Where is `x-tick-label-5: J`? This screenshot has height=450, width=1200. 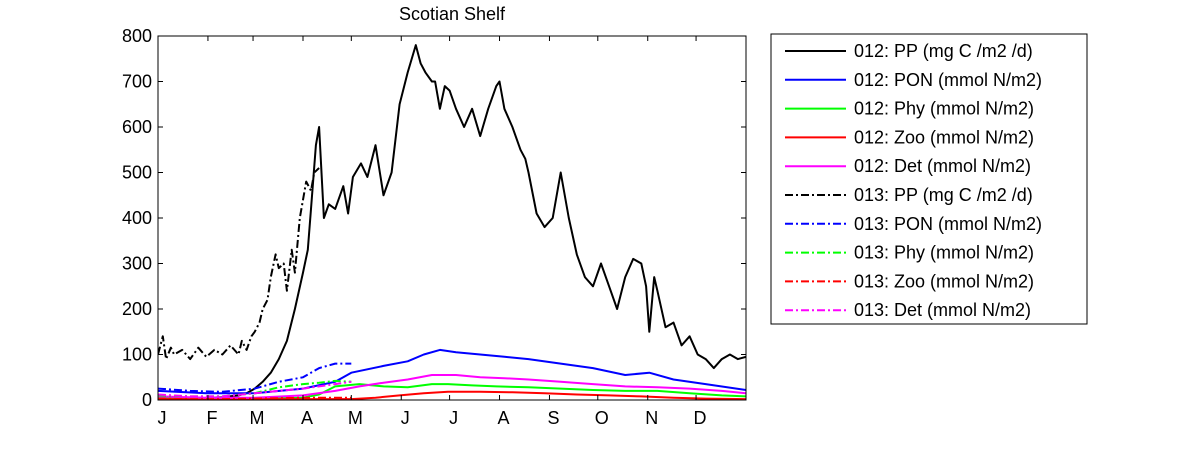 x-tick-label-5: J is located at coordinates (405, 418).